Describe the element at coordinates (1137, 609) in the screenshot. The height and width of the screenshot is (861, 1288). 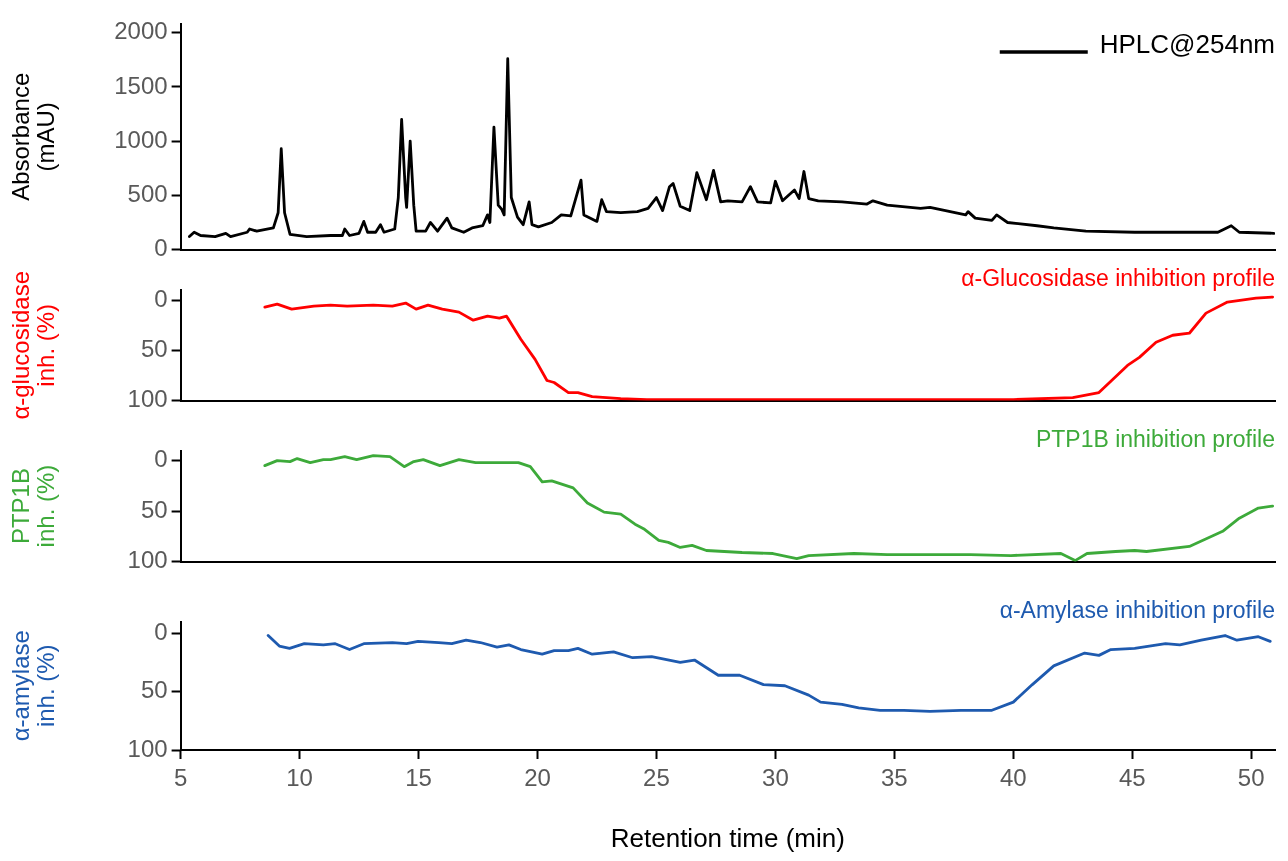
I see `series-label: α-Amylase inhibition profile` at that location.